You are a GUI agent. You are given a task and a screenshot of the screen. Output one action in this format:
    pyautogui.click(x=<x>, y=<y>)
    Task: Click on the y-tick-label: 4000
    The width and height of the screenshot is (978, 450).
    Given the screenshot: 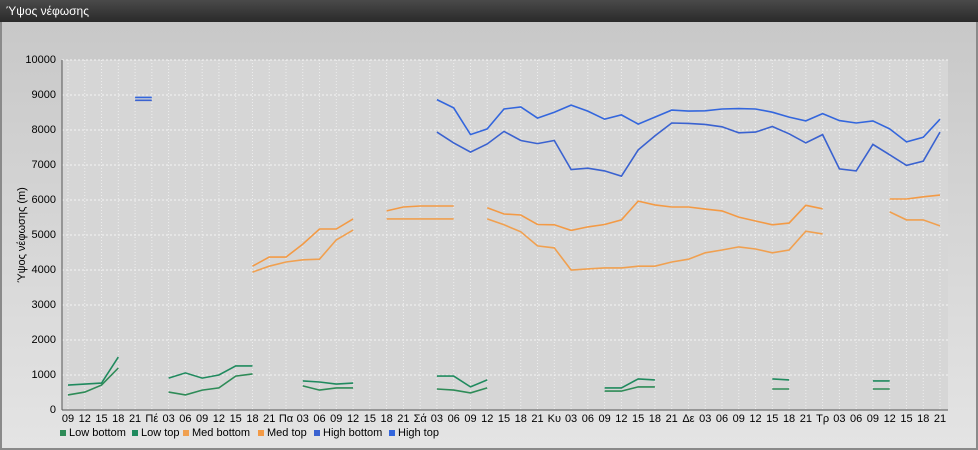 What is the action you would take?
    pyautogui.click(x=44, y=270)
    